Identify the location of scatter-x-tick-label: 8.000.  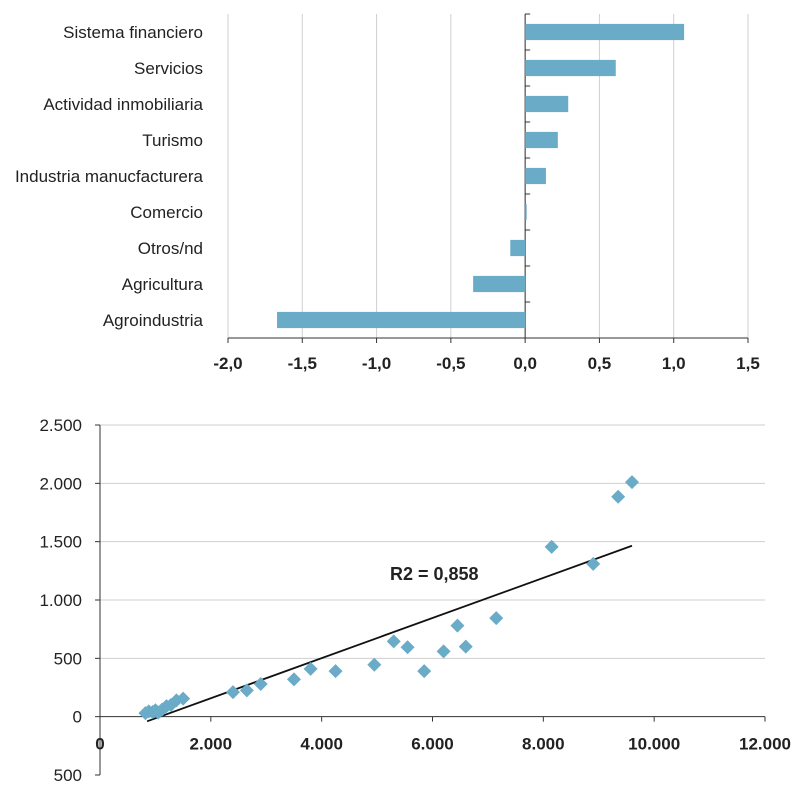
(543, 744).